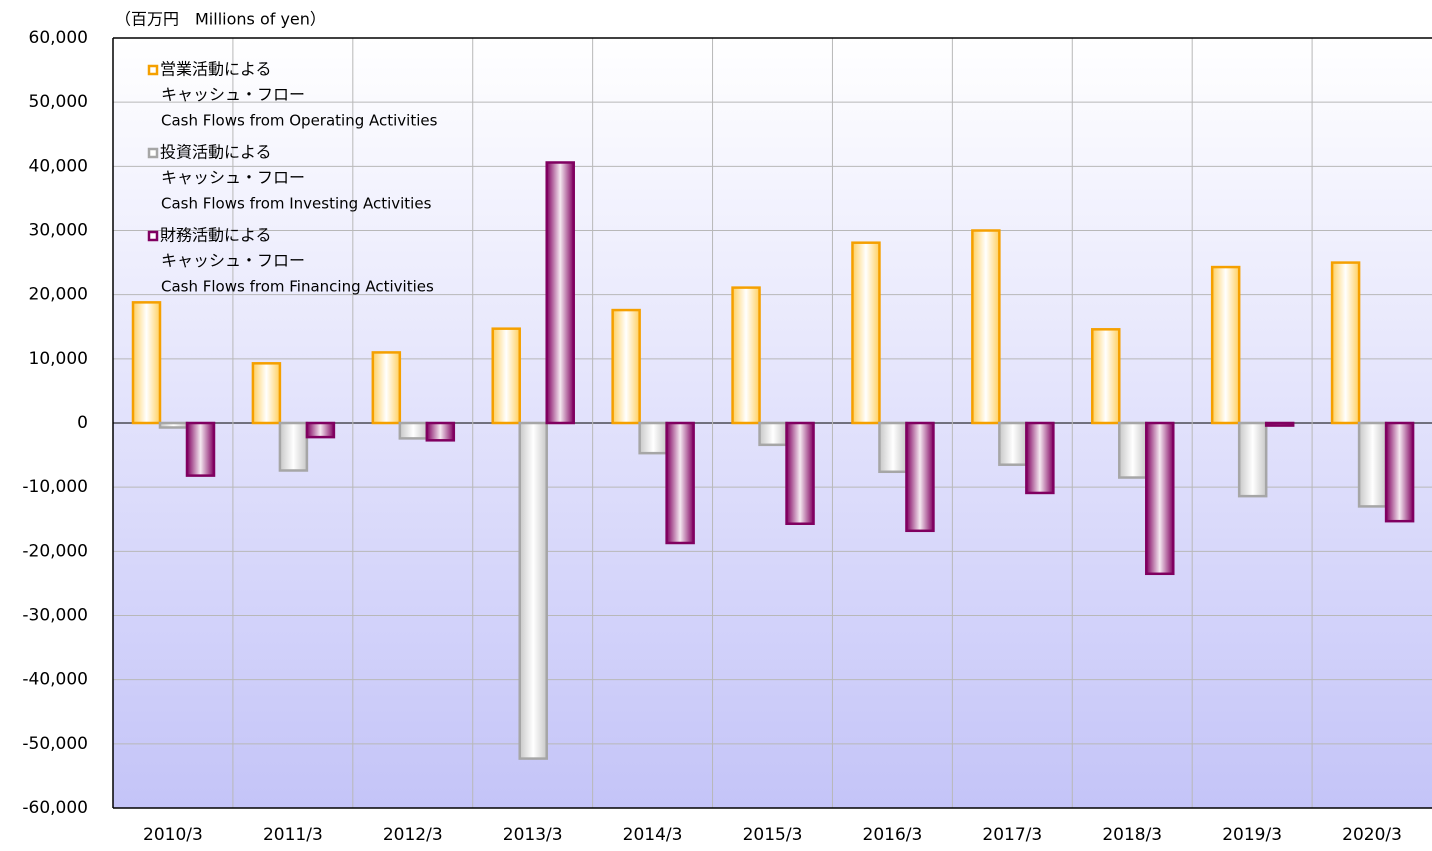 This screenshot has height=851, width=1432. What do you see at coordinates (297, 287) in the screenshot?
I see `legend-label: Cash Flows from Financing Activities` at bounding box center [297, 287].